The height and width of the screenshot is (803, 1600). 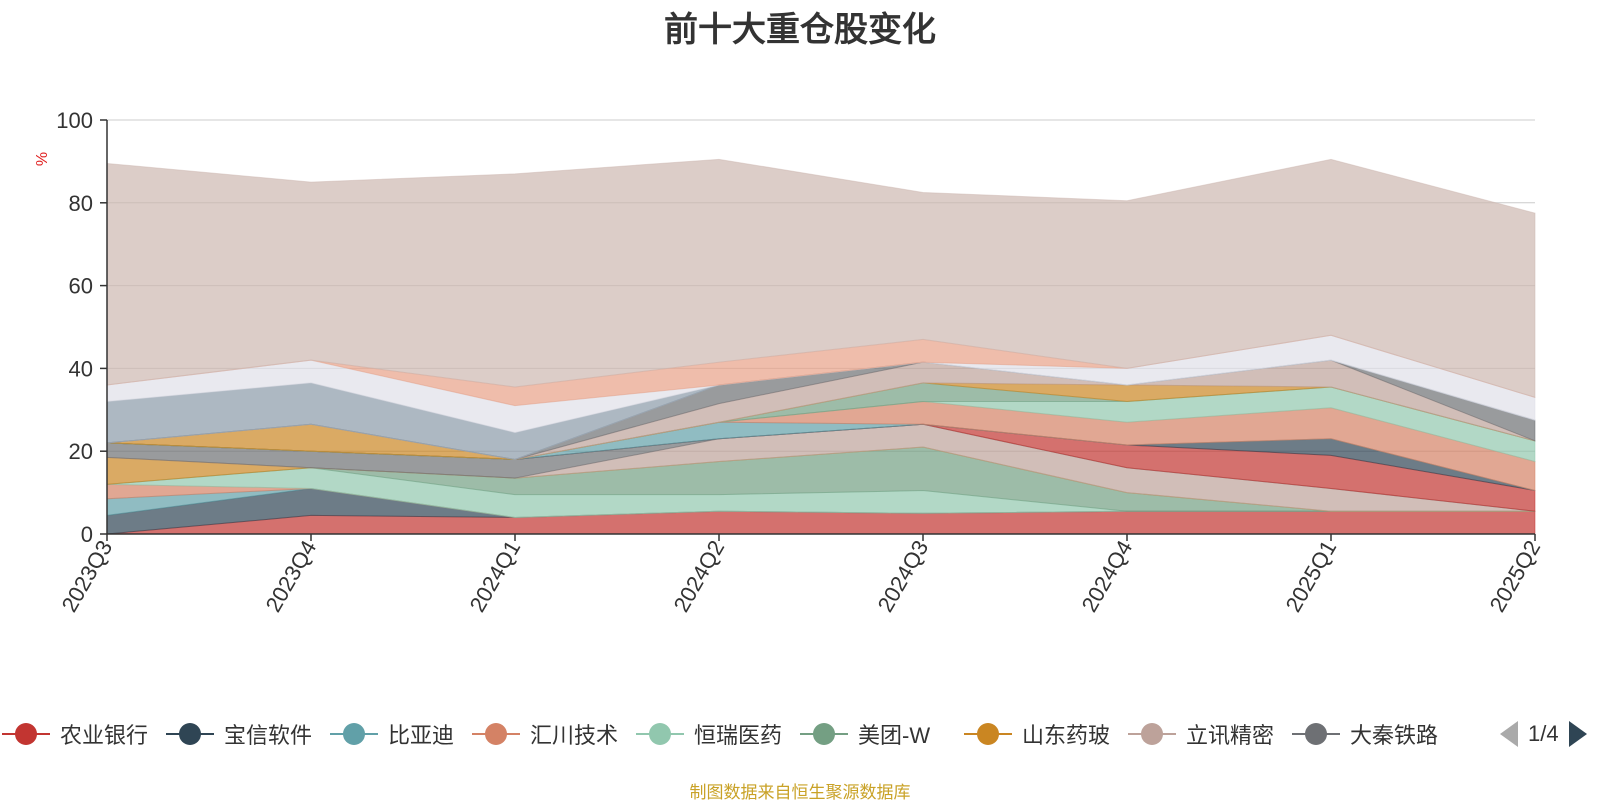 I want to click on legend-label: 大秦铁路, so click(x=1394, y=735).